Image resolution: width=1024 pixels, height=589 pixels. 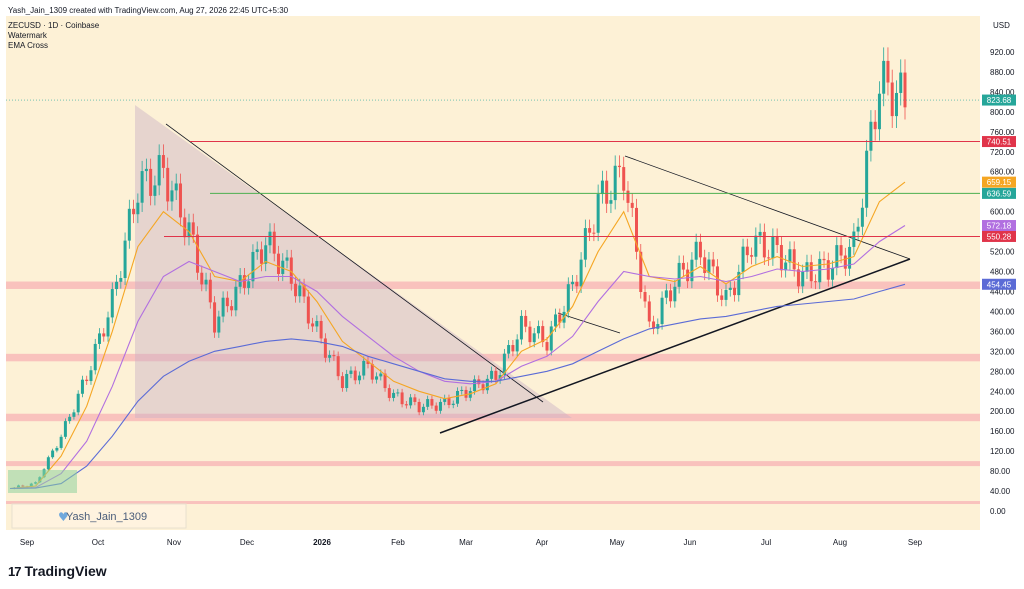 I want to click on y-tick-label: 40.00, so click(x=1000, y=491).